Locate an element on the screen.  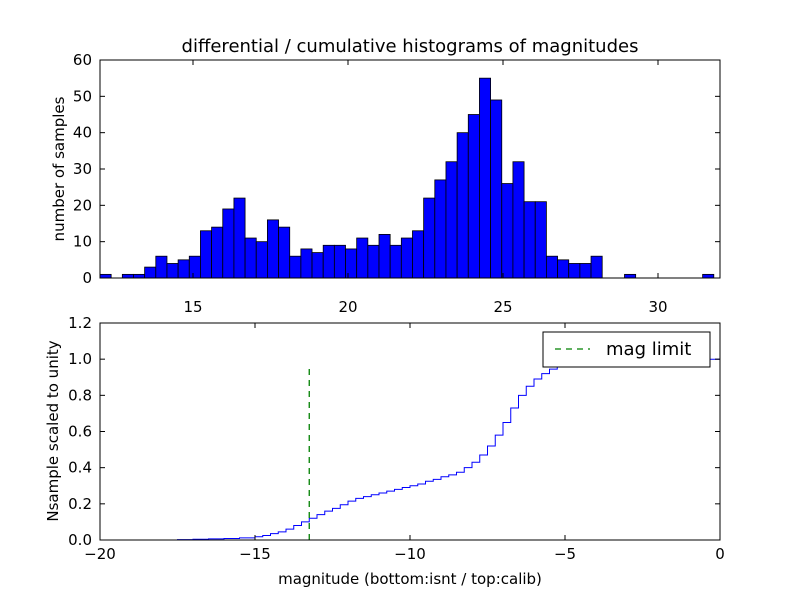
bottom-chart-ylabel: Nsample scaled to unity is located at coordinates (53, 430).